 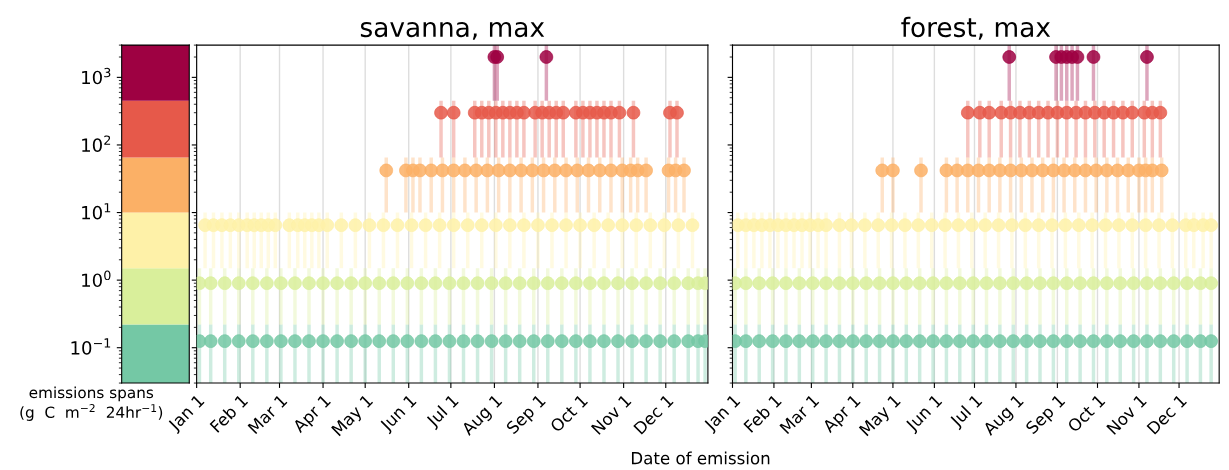 I want to click on y-tick-label: 10$^{2}$, so click(x=96, y=143).